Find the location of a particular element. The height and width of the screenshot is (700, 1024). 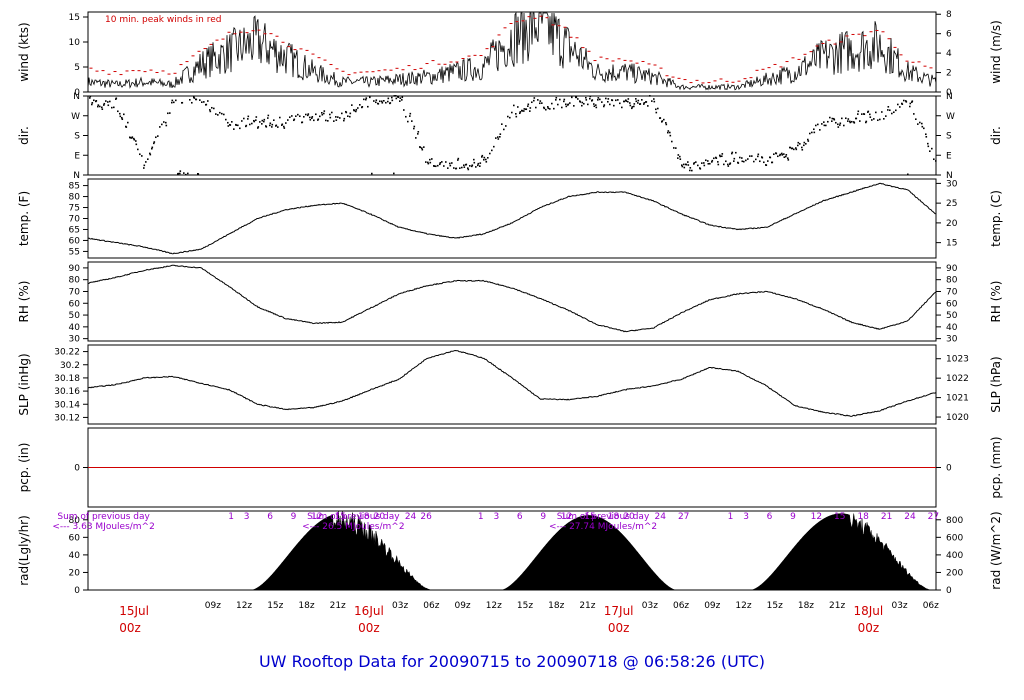

ytick-left-label: 20 is located at coordinates (75, 573).